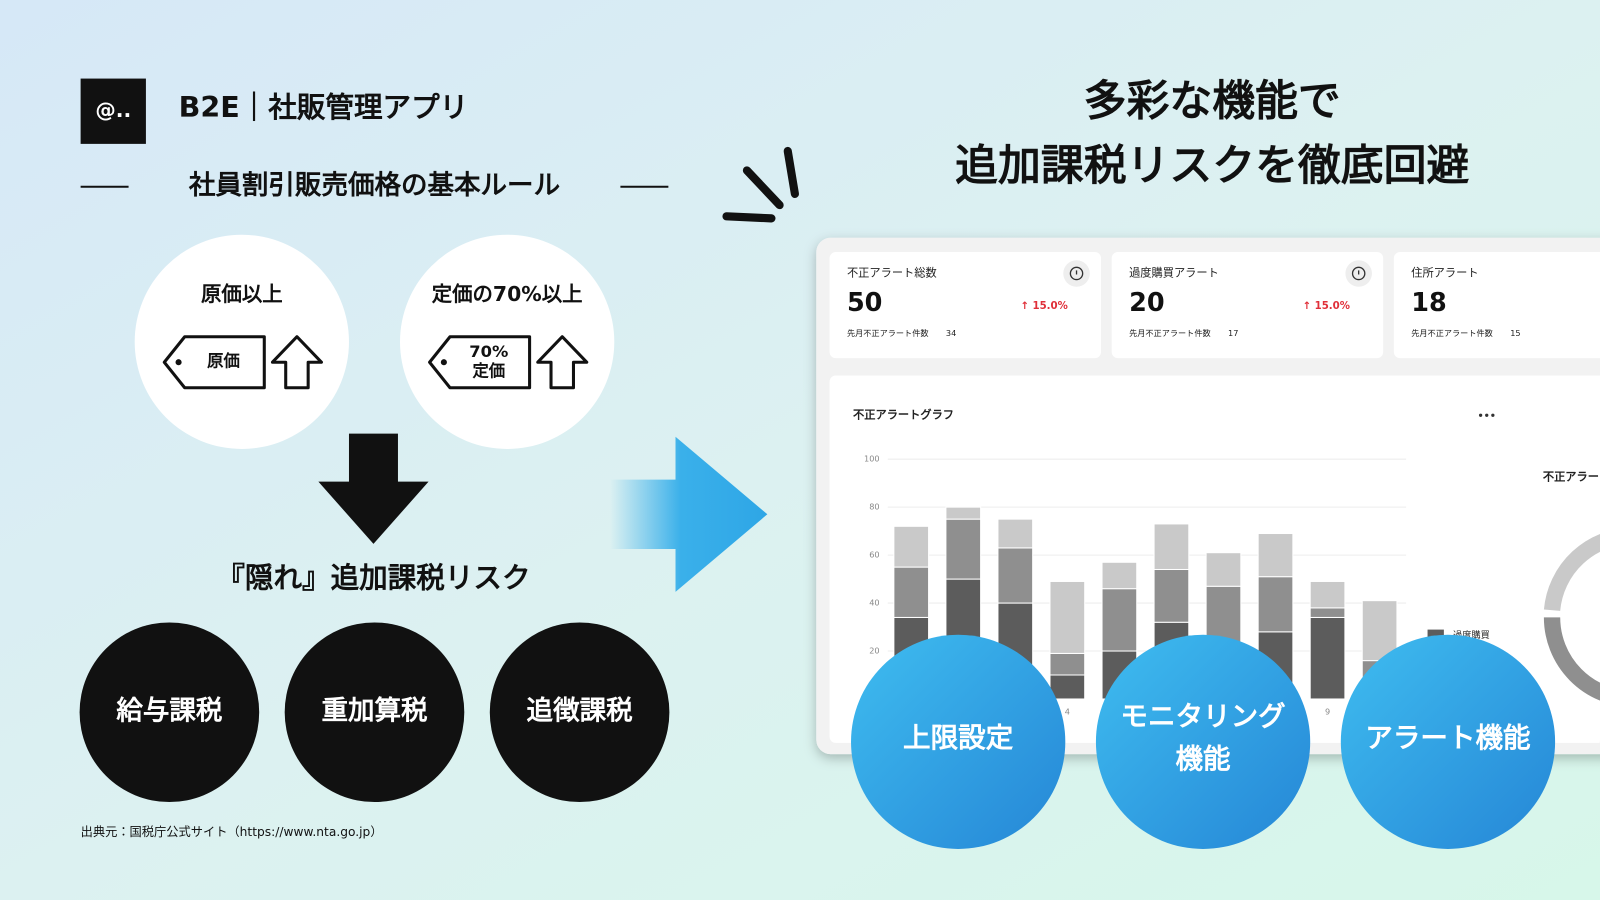 The width and height of the screenshot is (1600, 900). Describe the element at coordinates (1327, 712) in the screenshot. I see `x-tick-label: 9` at that location.